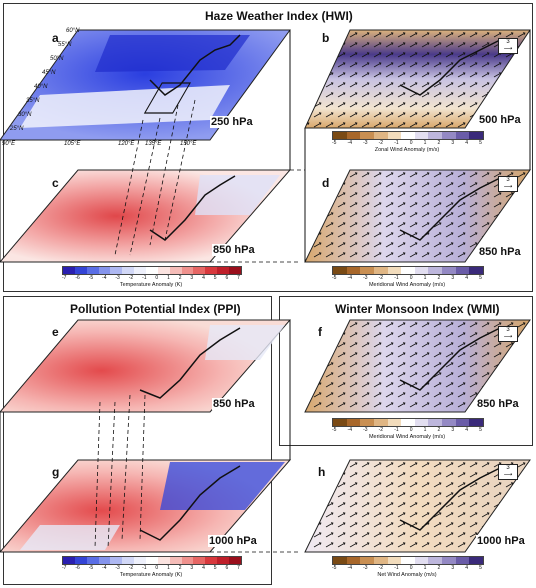 This screenshot has width=536, height=588. Describe the element at coordinates (407, 143) in the screenshot. I see `zonal-ticks: -5 -4 -3 -2 -1 0 1 2 3 4 5` at that location.